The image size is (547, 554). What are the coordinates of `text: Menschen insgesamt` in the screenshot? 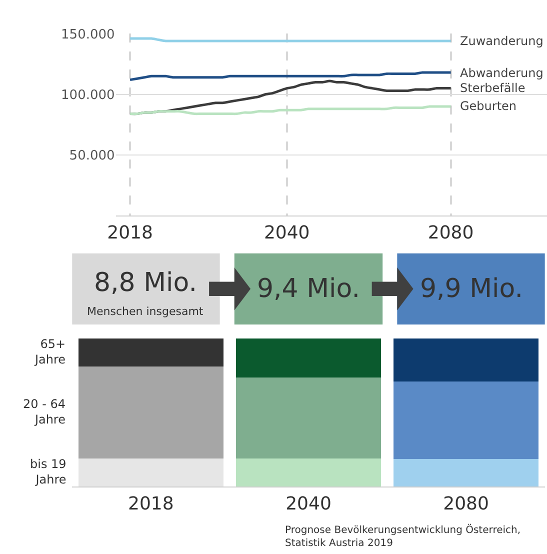 It's located at (145, 311).